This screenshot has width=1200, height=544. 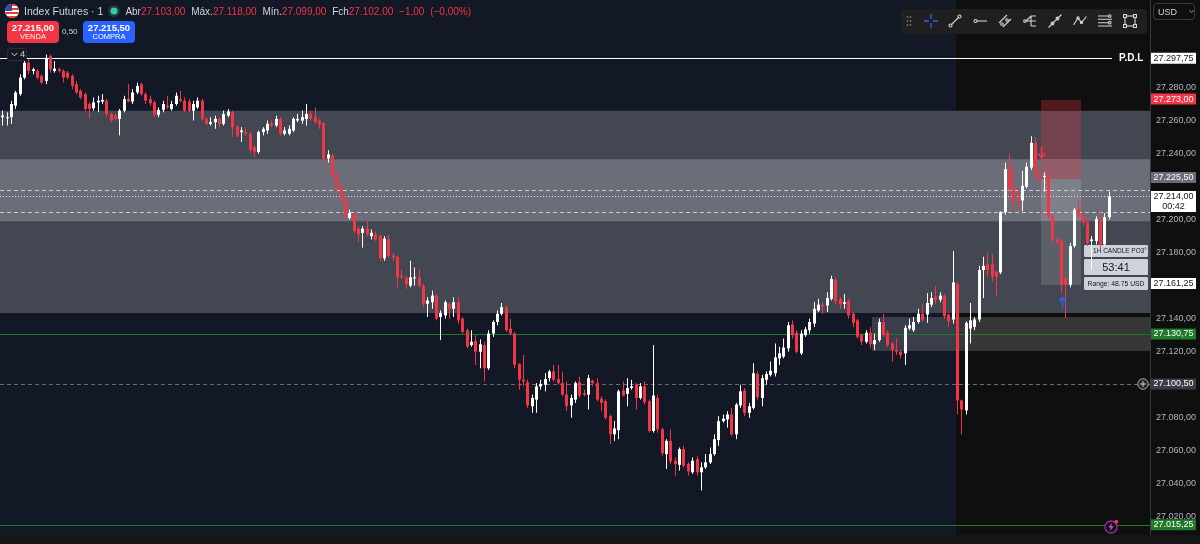 I want to click on text: 27.297,75, so click(x=1173, y=57).